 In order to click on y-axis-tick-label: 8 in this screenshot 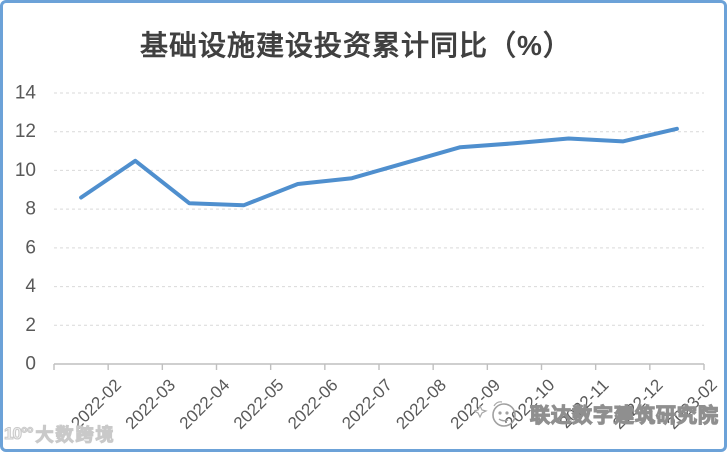, I will do `click(30, 209)`.